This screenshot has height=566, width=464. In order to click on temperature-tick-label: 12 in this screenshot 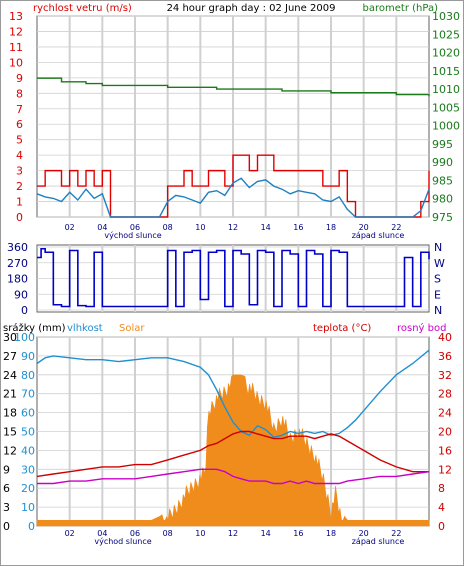, I will do `click(445, 469)`.